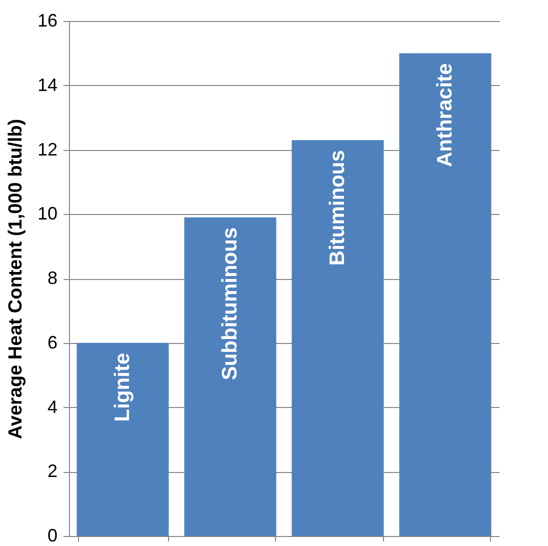  What do you see at coordinates (47, 20) in the screenshot?
I see `y-tick-label: 16` at bounding box center [47, 20].